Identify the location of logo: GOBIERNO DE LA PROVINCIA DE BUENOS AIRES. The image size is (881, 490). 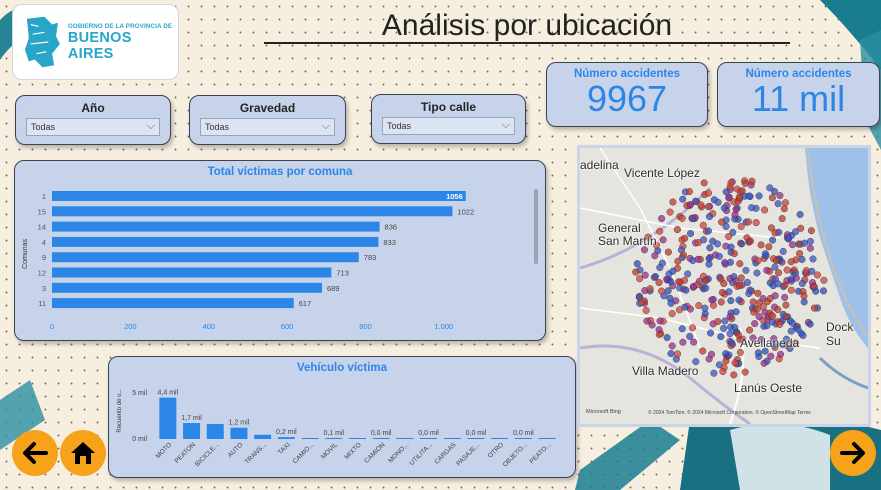
(95, 42).